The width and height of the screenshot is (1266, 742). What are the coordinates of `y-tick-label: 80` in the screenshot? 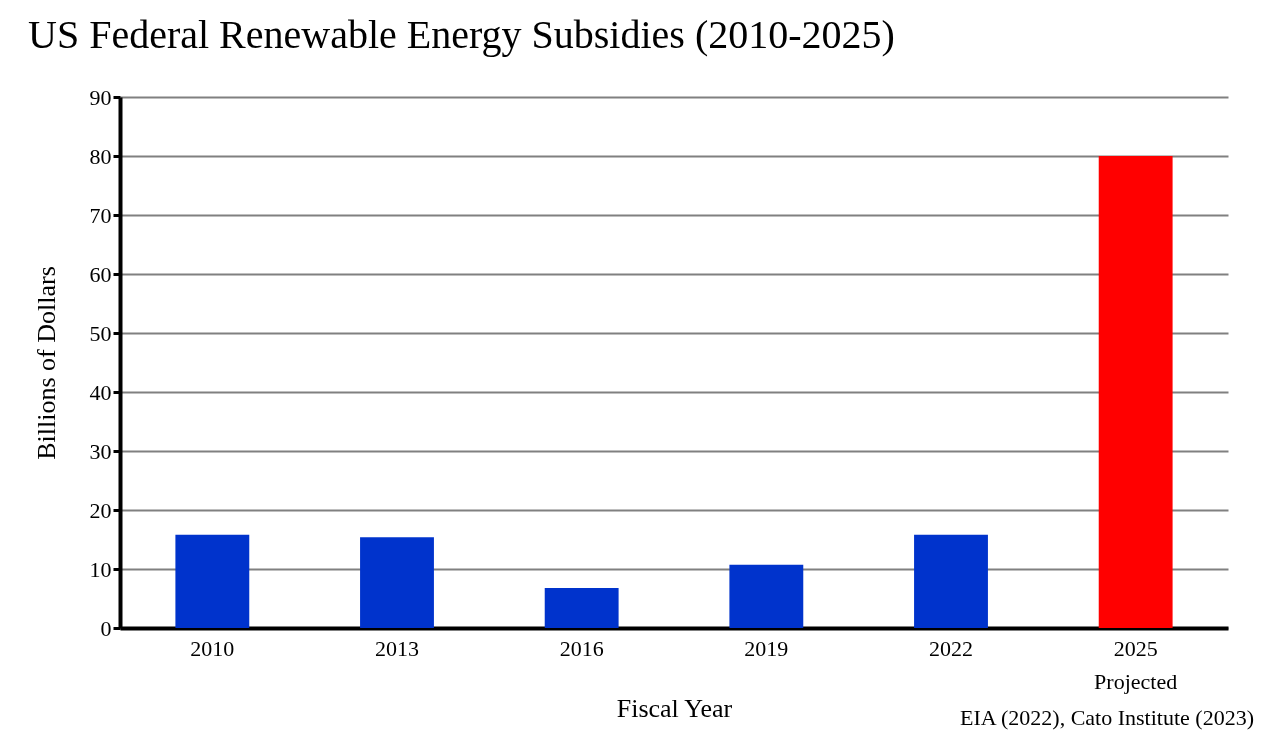 It's located at (100, 156).